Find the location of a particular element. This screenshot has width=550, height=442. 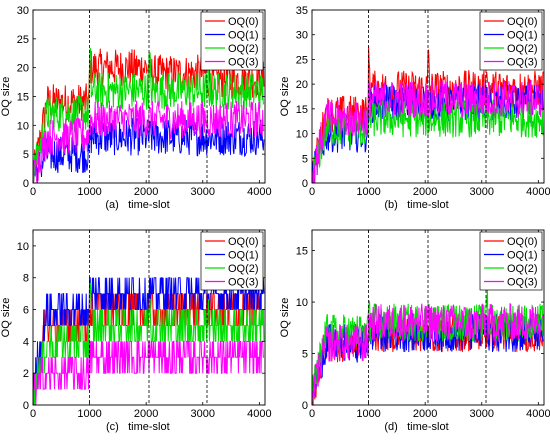

y-tick-label: 35 is located at coordinates (302, 11).